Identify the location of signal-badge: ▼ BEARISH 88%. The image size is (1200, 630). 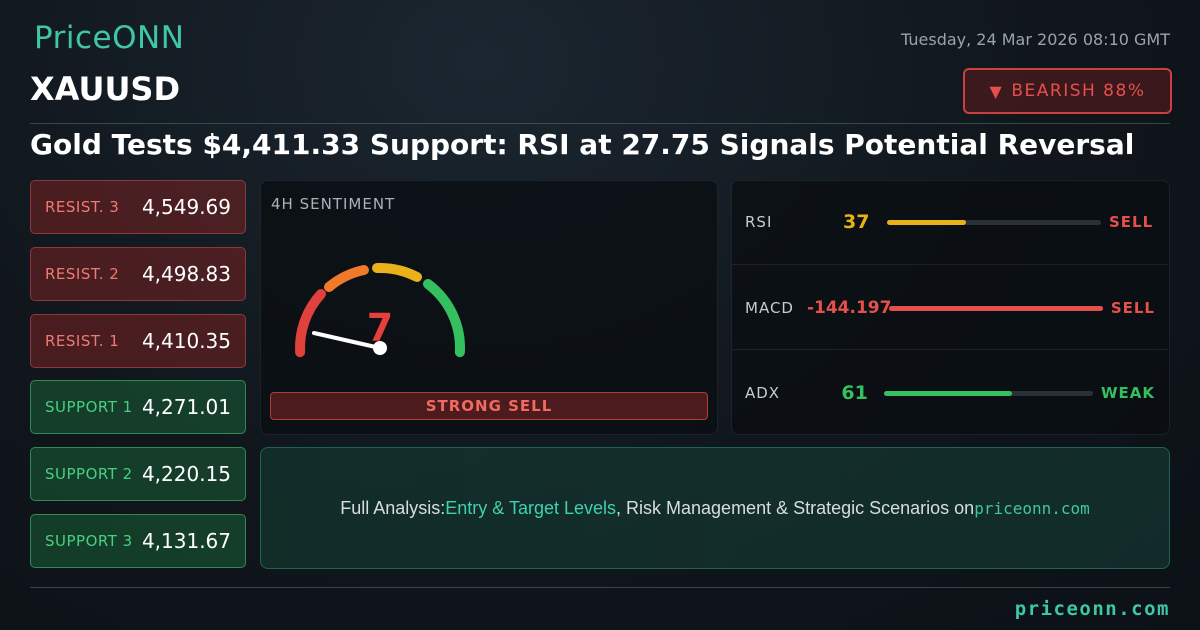
(1067, 91).